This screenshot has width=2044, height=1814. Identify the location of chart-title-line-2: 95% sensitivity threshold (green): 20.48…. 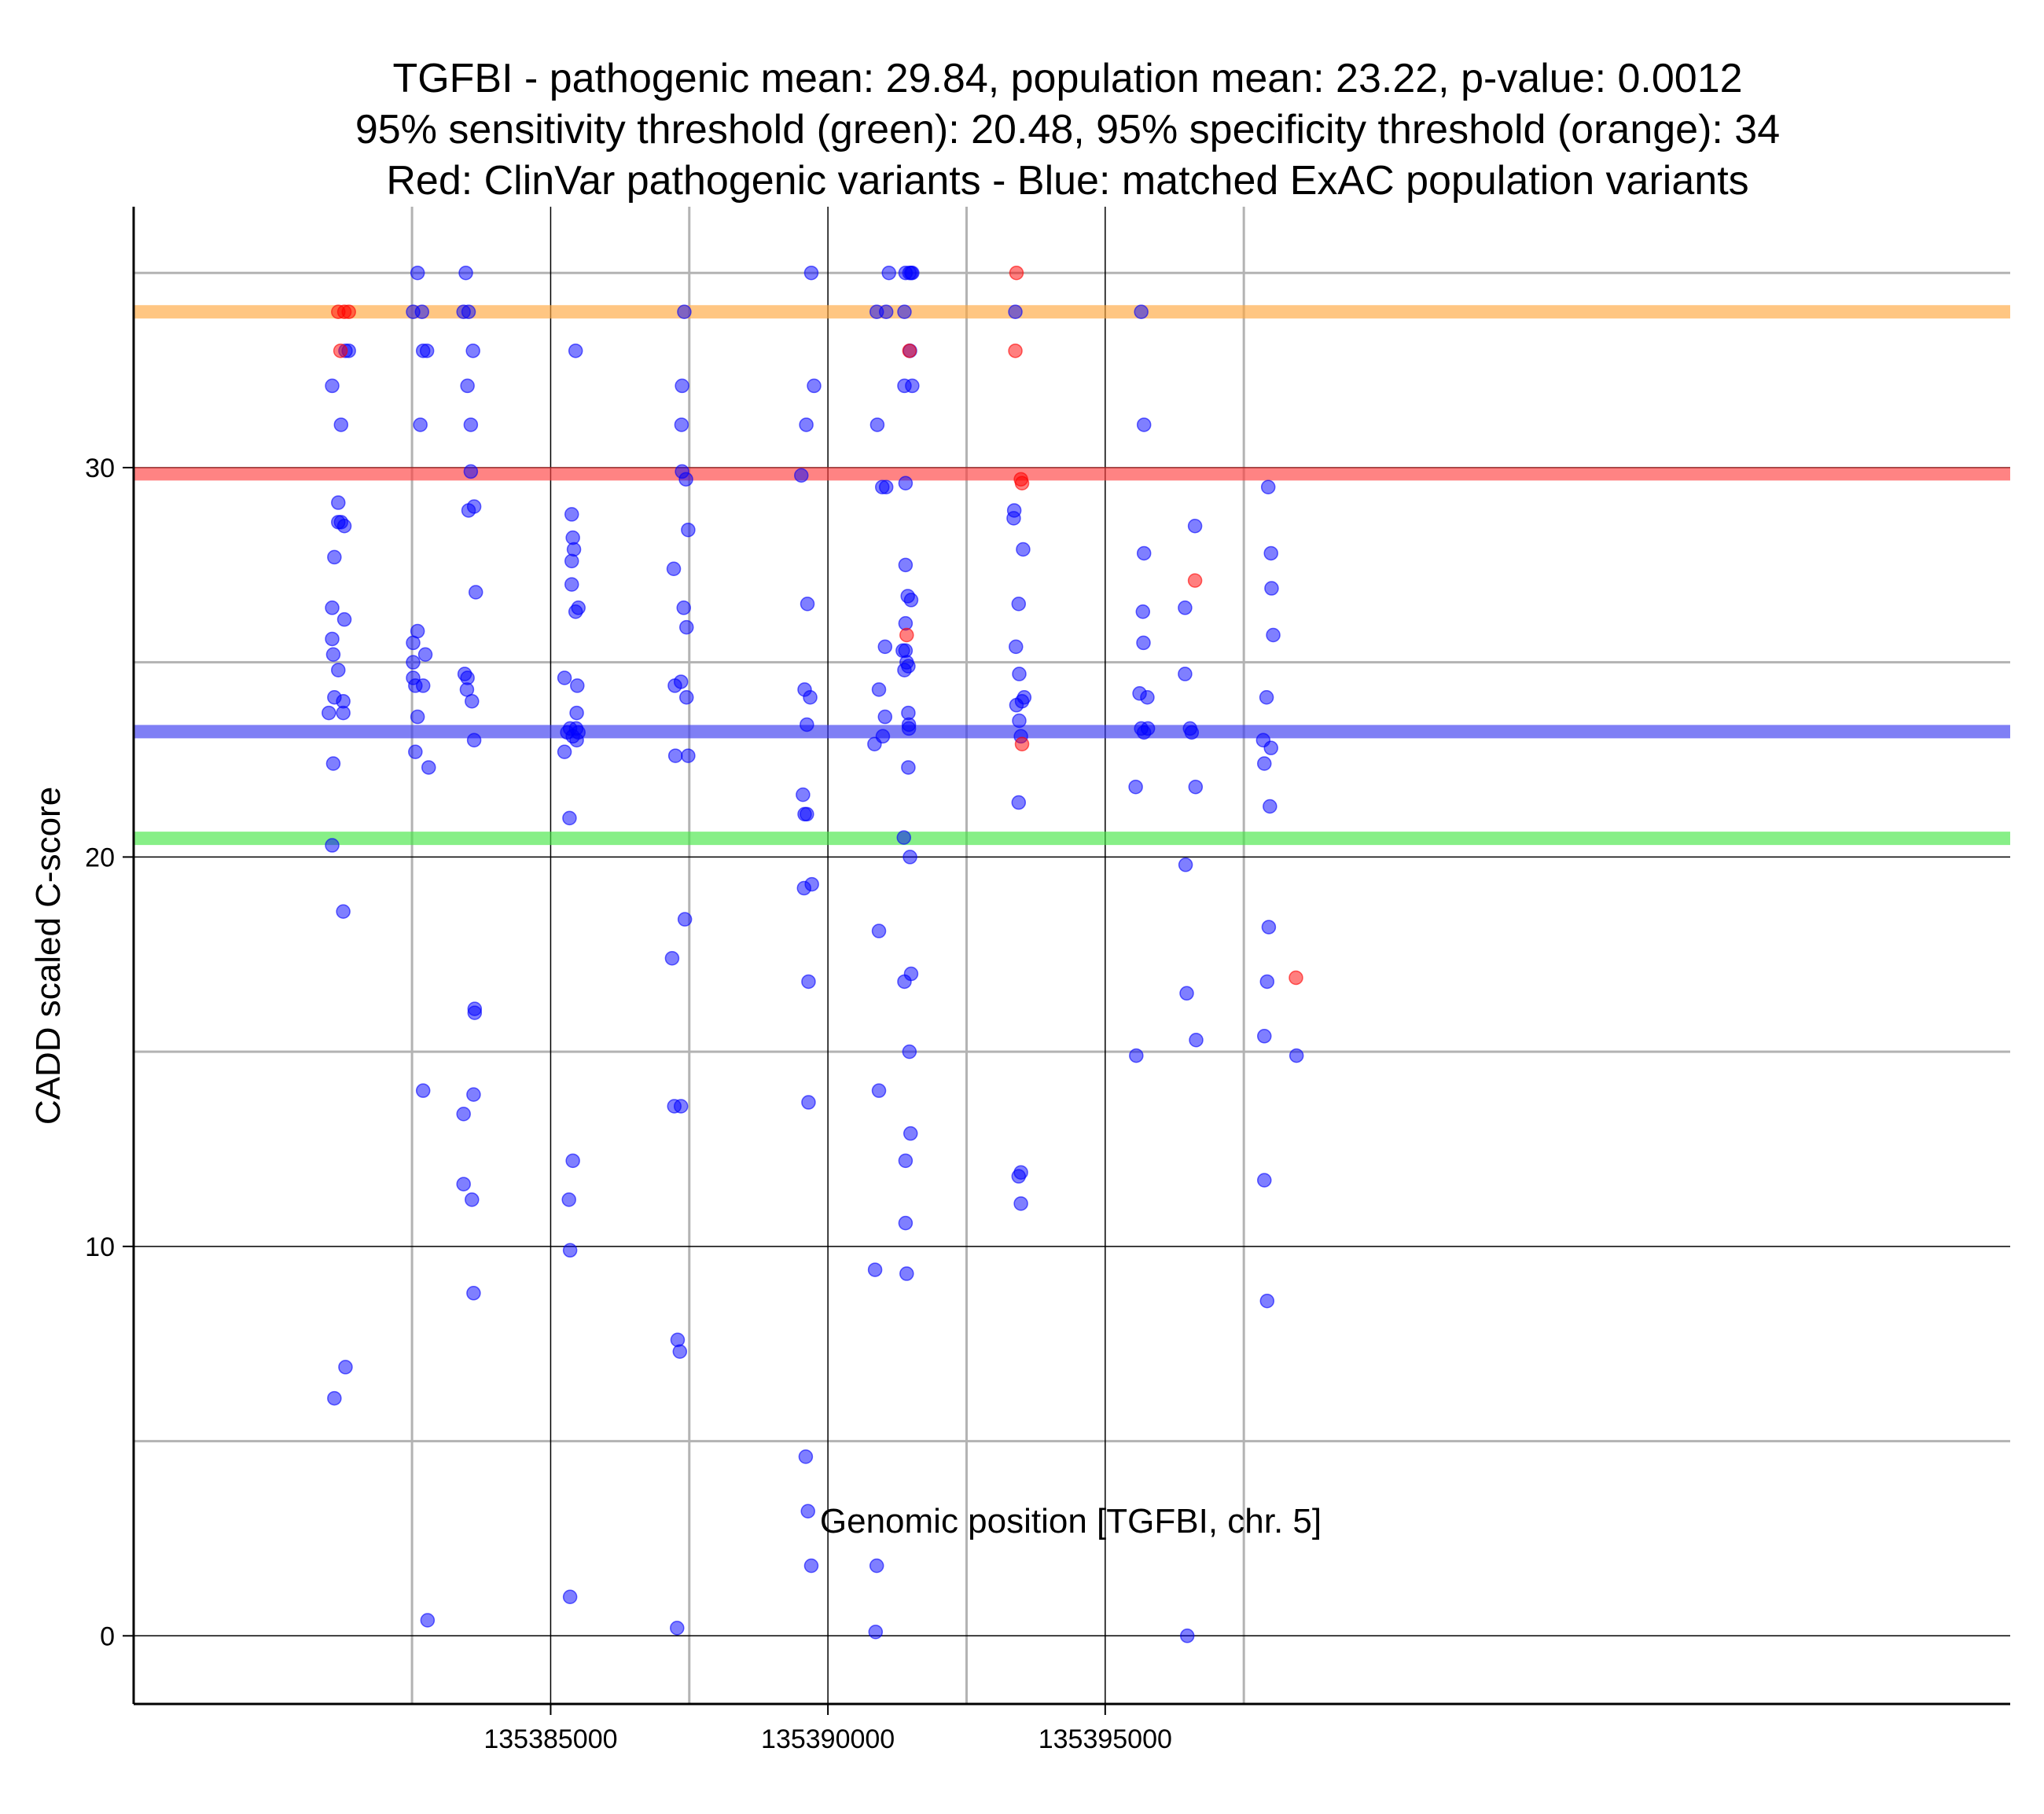
(1067, 129).